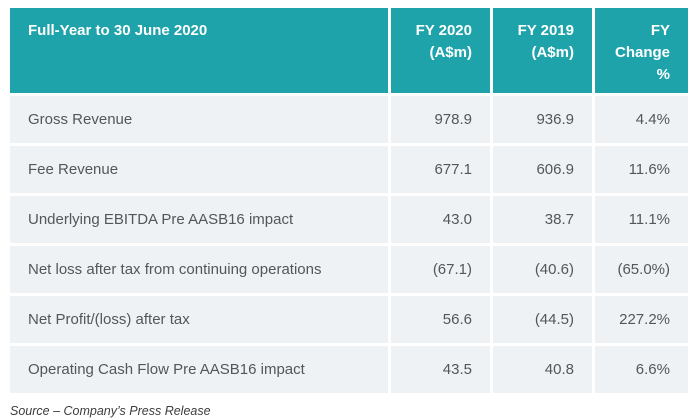 Image resolution: width=696 pixels, height=418 pixels. Describe the element at coordinates (199, 119) in the screenshot. I see `row-label: Gross Revenue` at that location.